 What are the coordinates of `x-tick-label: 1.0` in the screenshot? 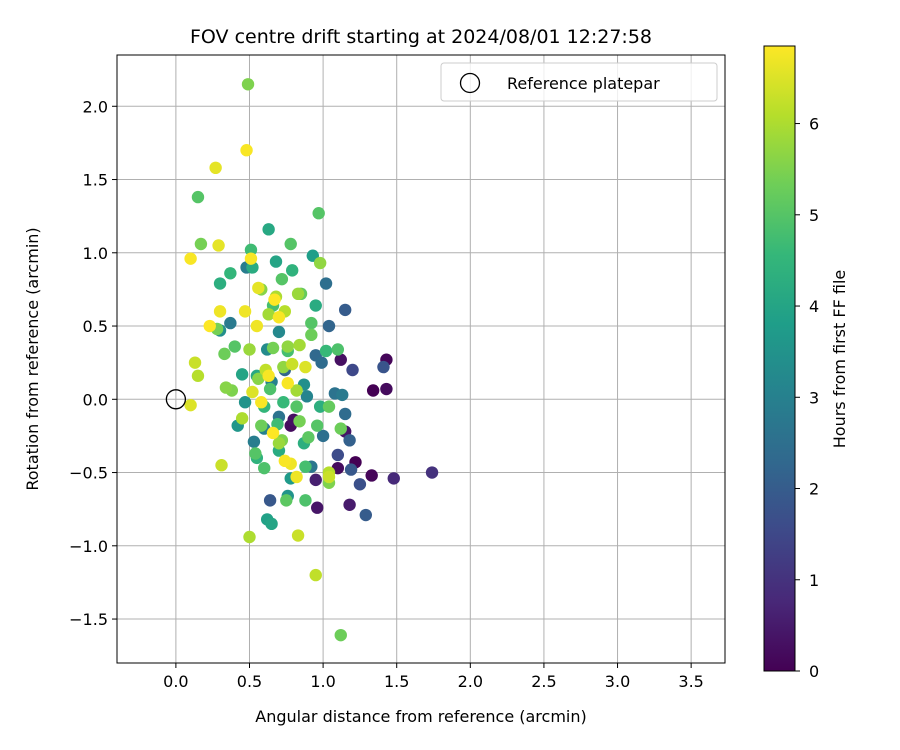 It's located at (322, 681).